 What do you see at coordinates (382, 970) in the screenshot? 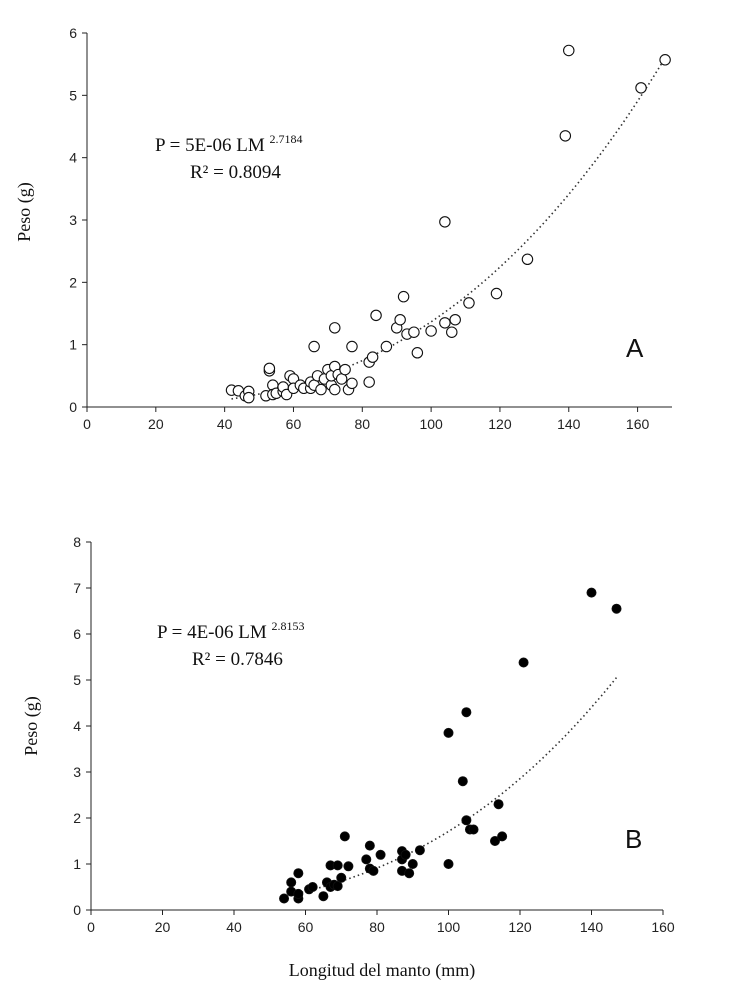
I see `chart-b-x-label: Longitud del manto (mm)` at bounding box center [382, 970].